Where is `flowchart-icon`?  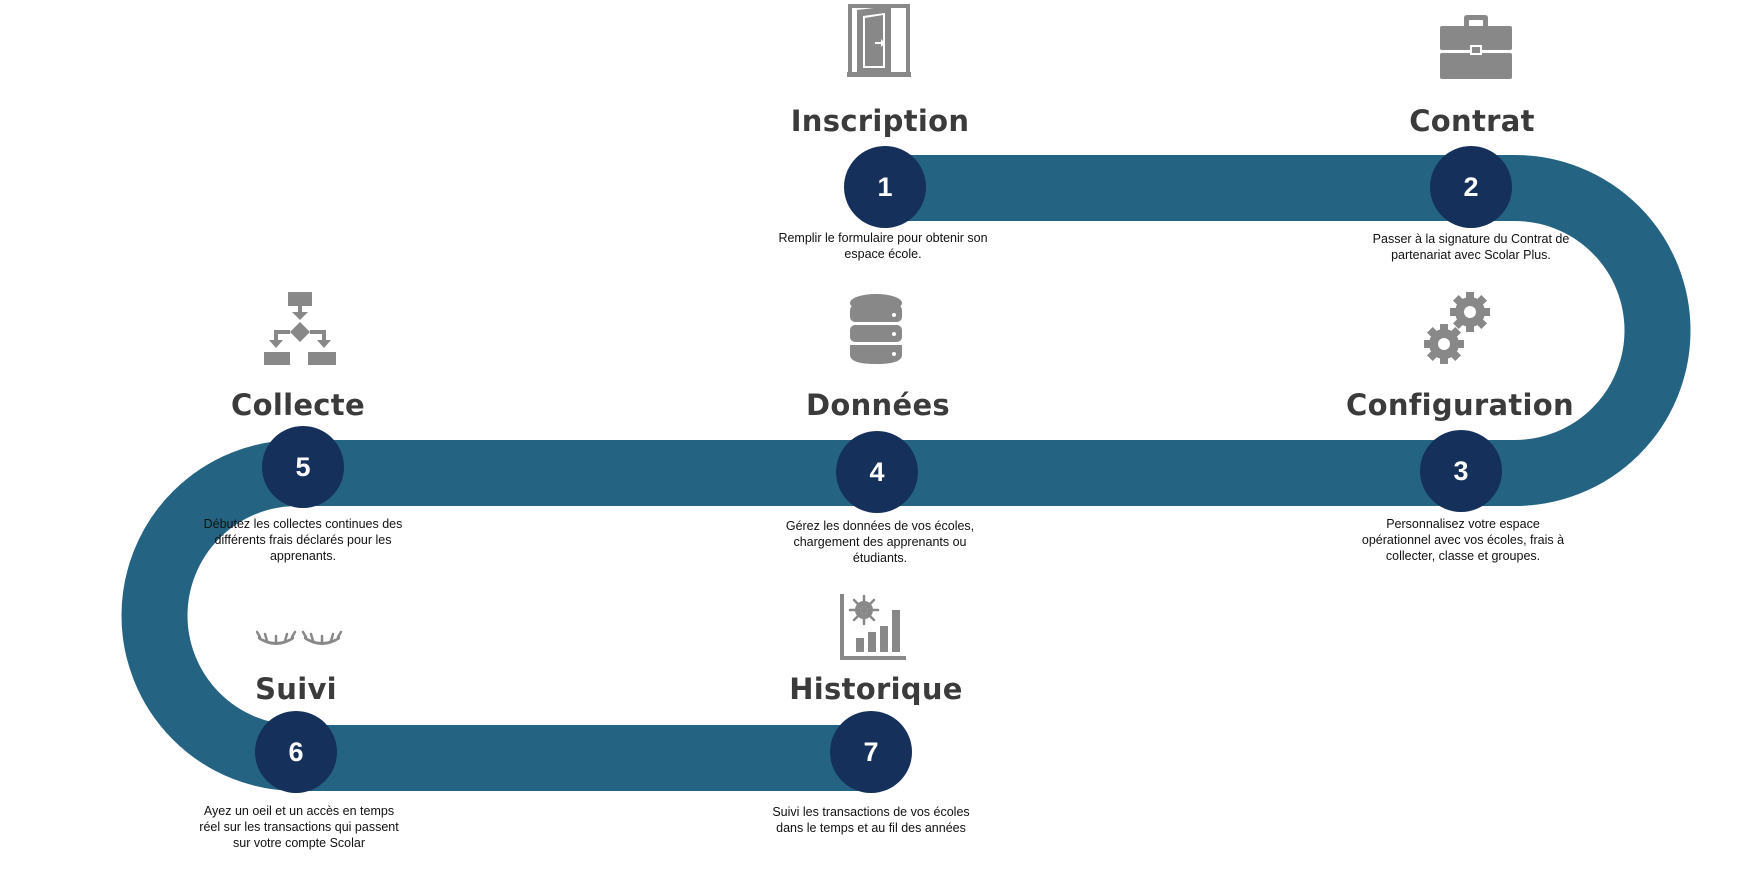
flowchart-icon is located at coordinates (300, 328).